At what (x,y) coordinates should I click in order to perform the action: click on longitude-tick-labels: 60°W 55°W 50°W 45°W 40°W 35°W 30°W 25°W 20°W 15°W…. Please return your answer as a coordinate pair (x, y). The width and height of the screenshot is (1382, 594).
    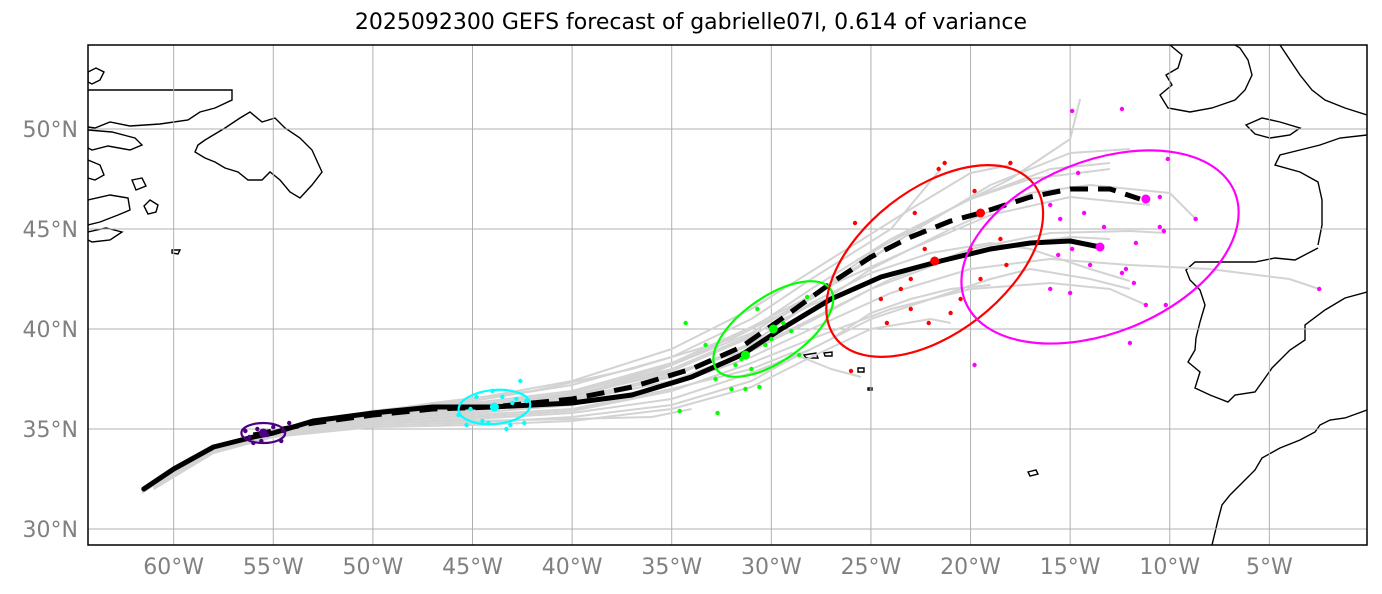
    Looking at the image, I should click on (718, 567).